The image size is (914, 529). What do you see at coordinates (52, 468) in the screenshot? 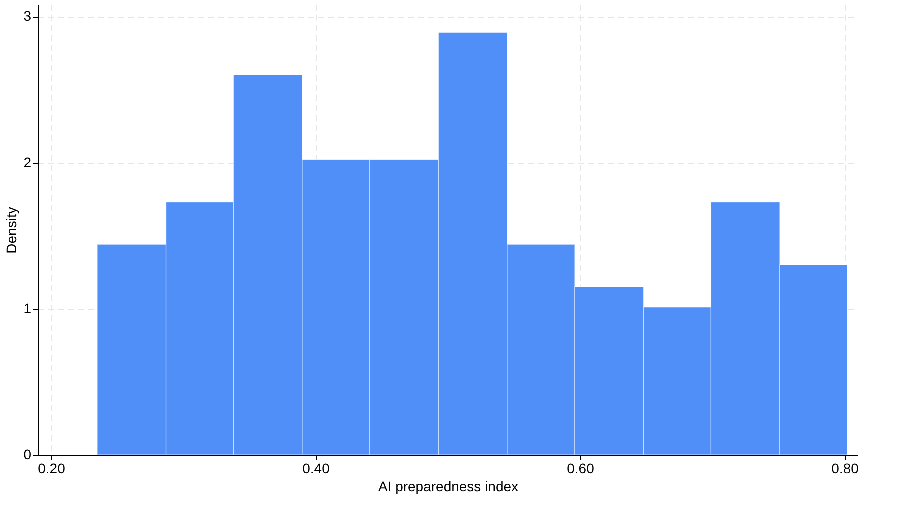
I see `x-tick-label: 0.20` at bounding box center [52, 468].